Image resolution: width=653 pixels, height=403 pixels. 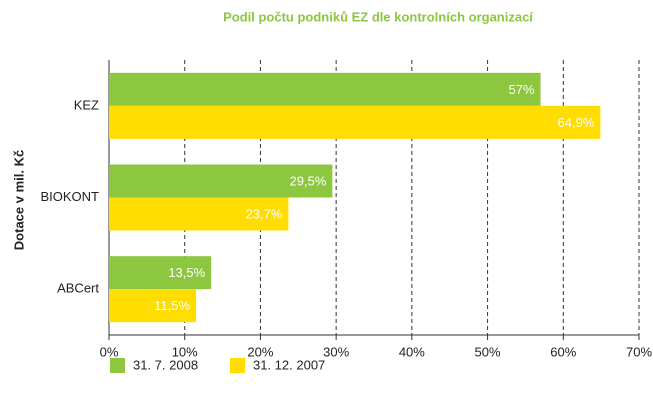 What do you see at coordinates (563, 351) in the screenshot?
I see `x-tick-label: 60%` at bounding box center [563, 351].